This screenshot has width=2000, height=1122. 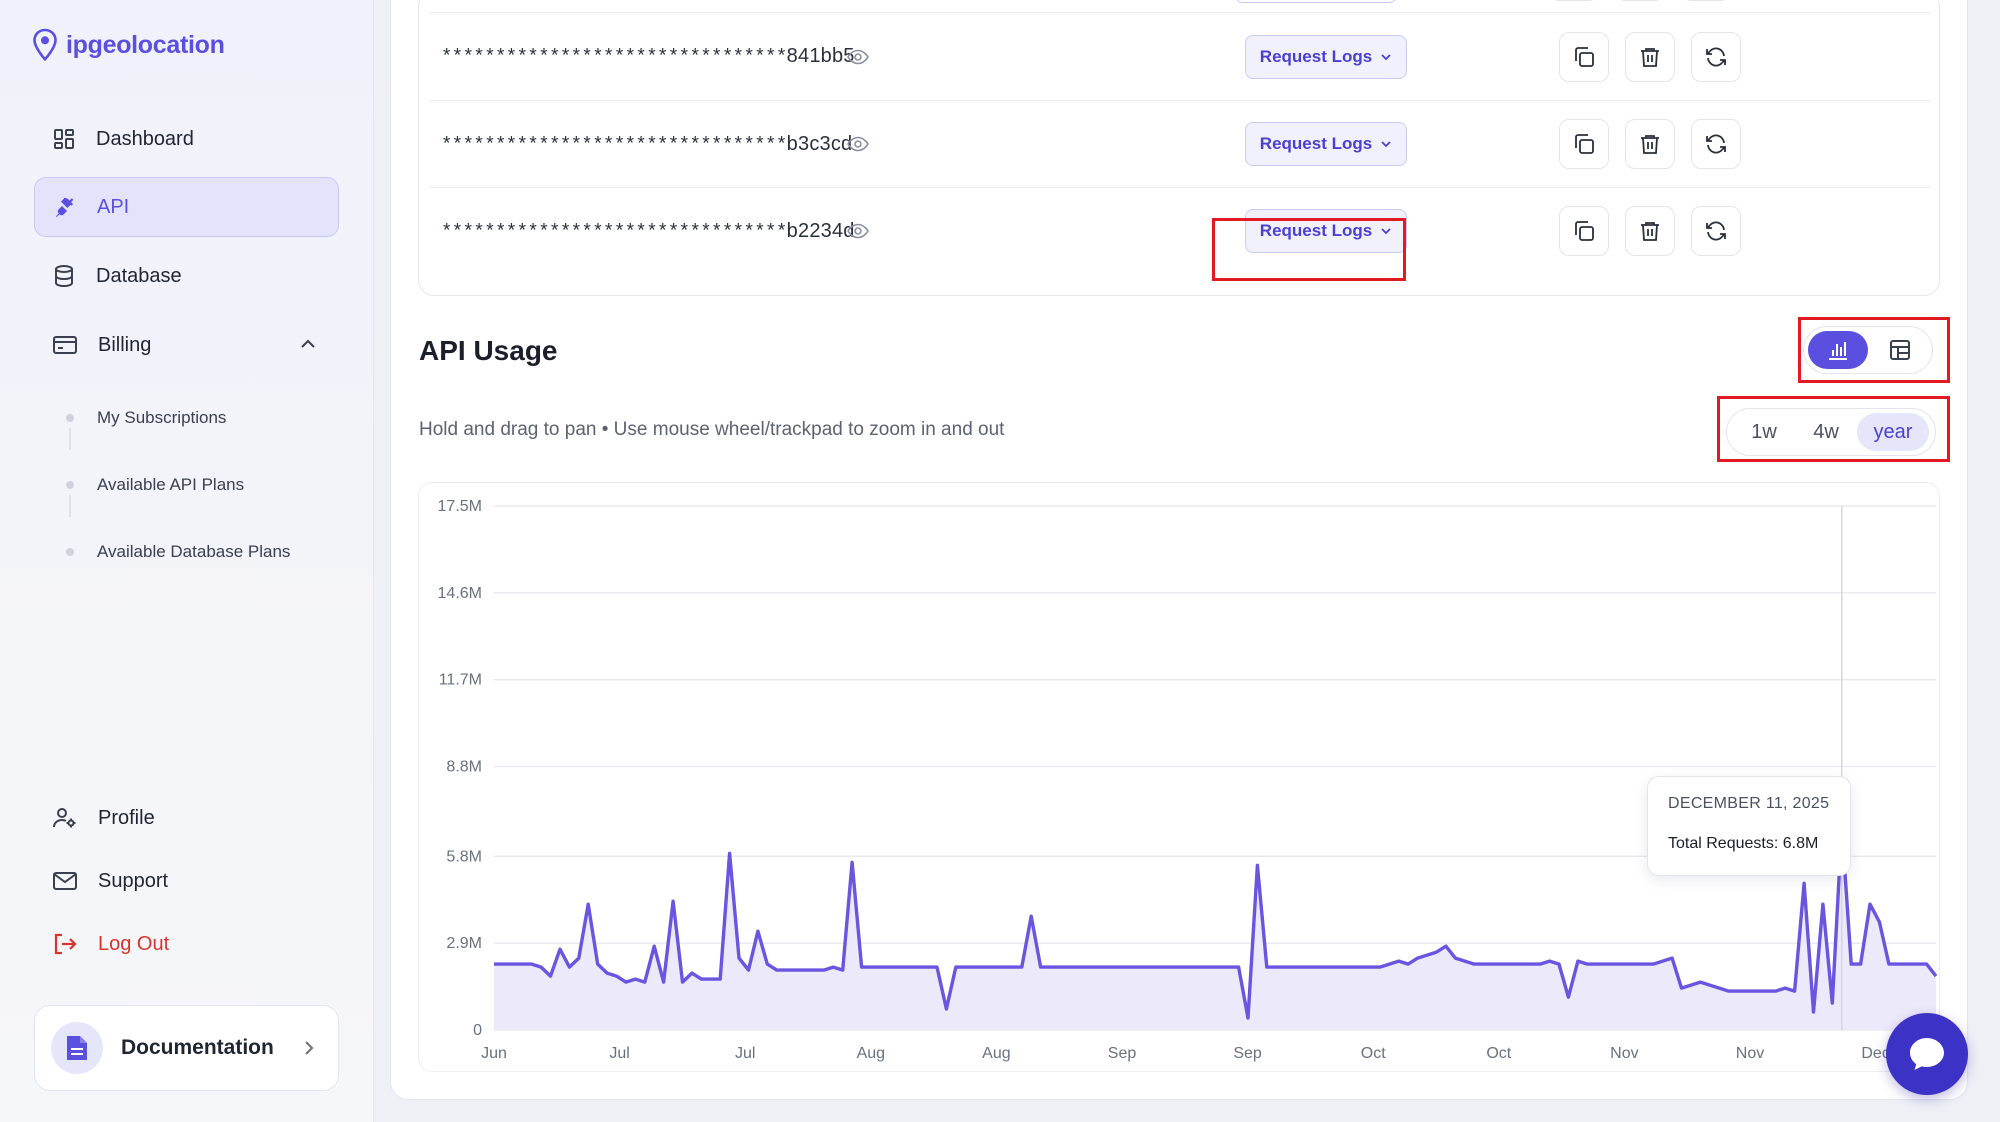 I want to click on chart-tooltip: DECEMBER 11, 2025 Total Requests: 6.8M, so click(x=1749, y=826).